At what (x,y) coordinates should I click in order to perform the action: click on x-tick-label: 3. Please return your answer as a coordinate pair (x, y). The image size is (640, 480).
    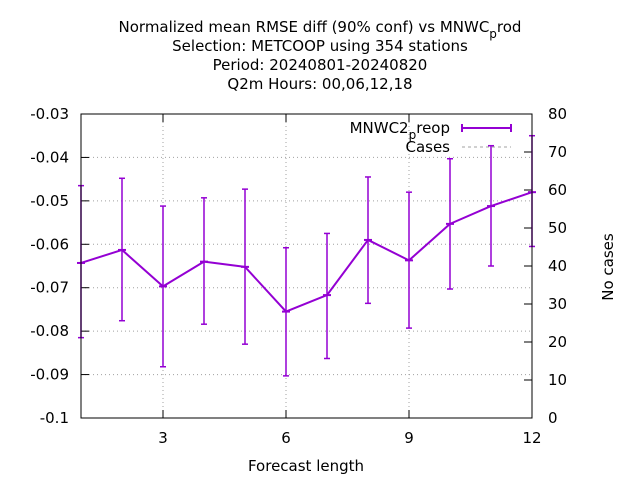
    Looking at the image, I should click on (163, 438).